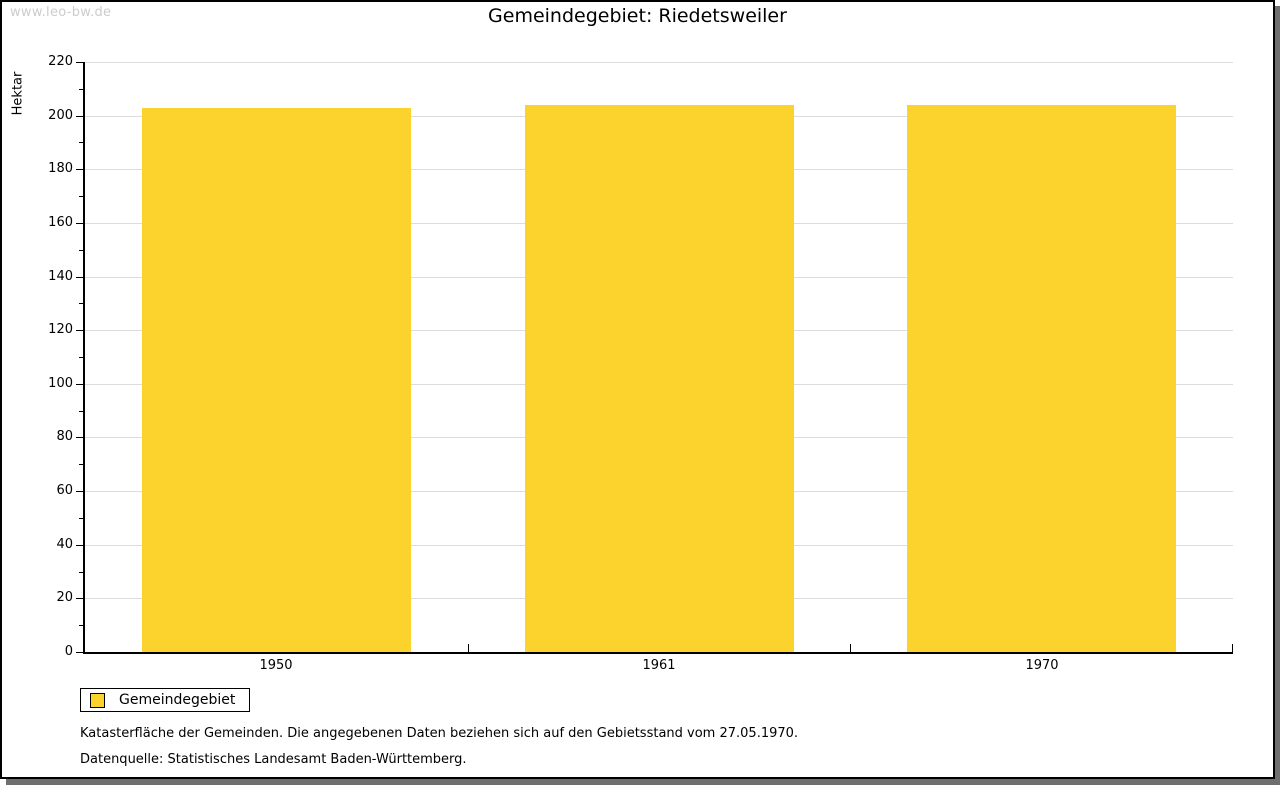  Describe the element at coordinates (61, 12) in the screenshot. I see `watermark: www.leo-bw.de` at that location.